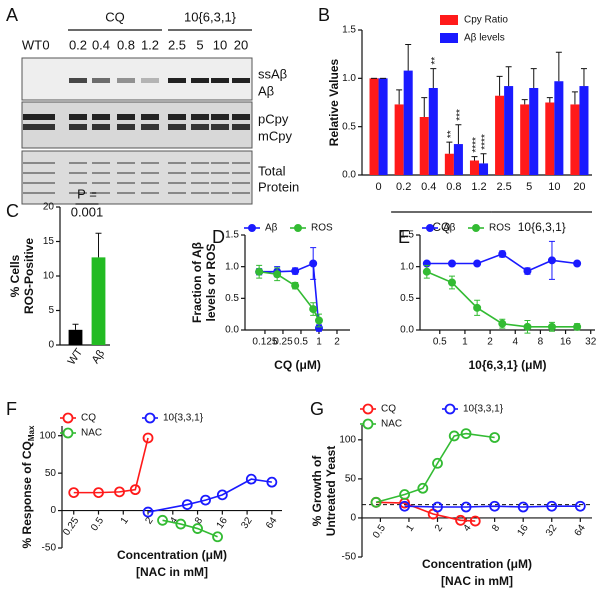  Describe the element at coordinates (368, 424) in the screenshot. I see `legend-marker` at that location.